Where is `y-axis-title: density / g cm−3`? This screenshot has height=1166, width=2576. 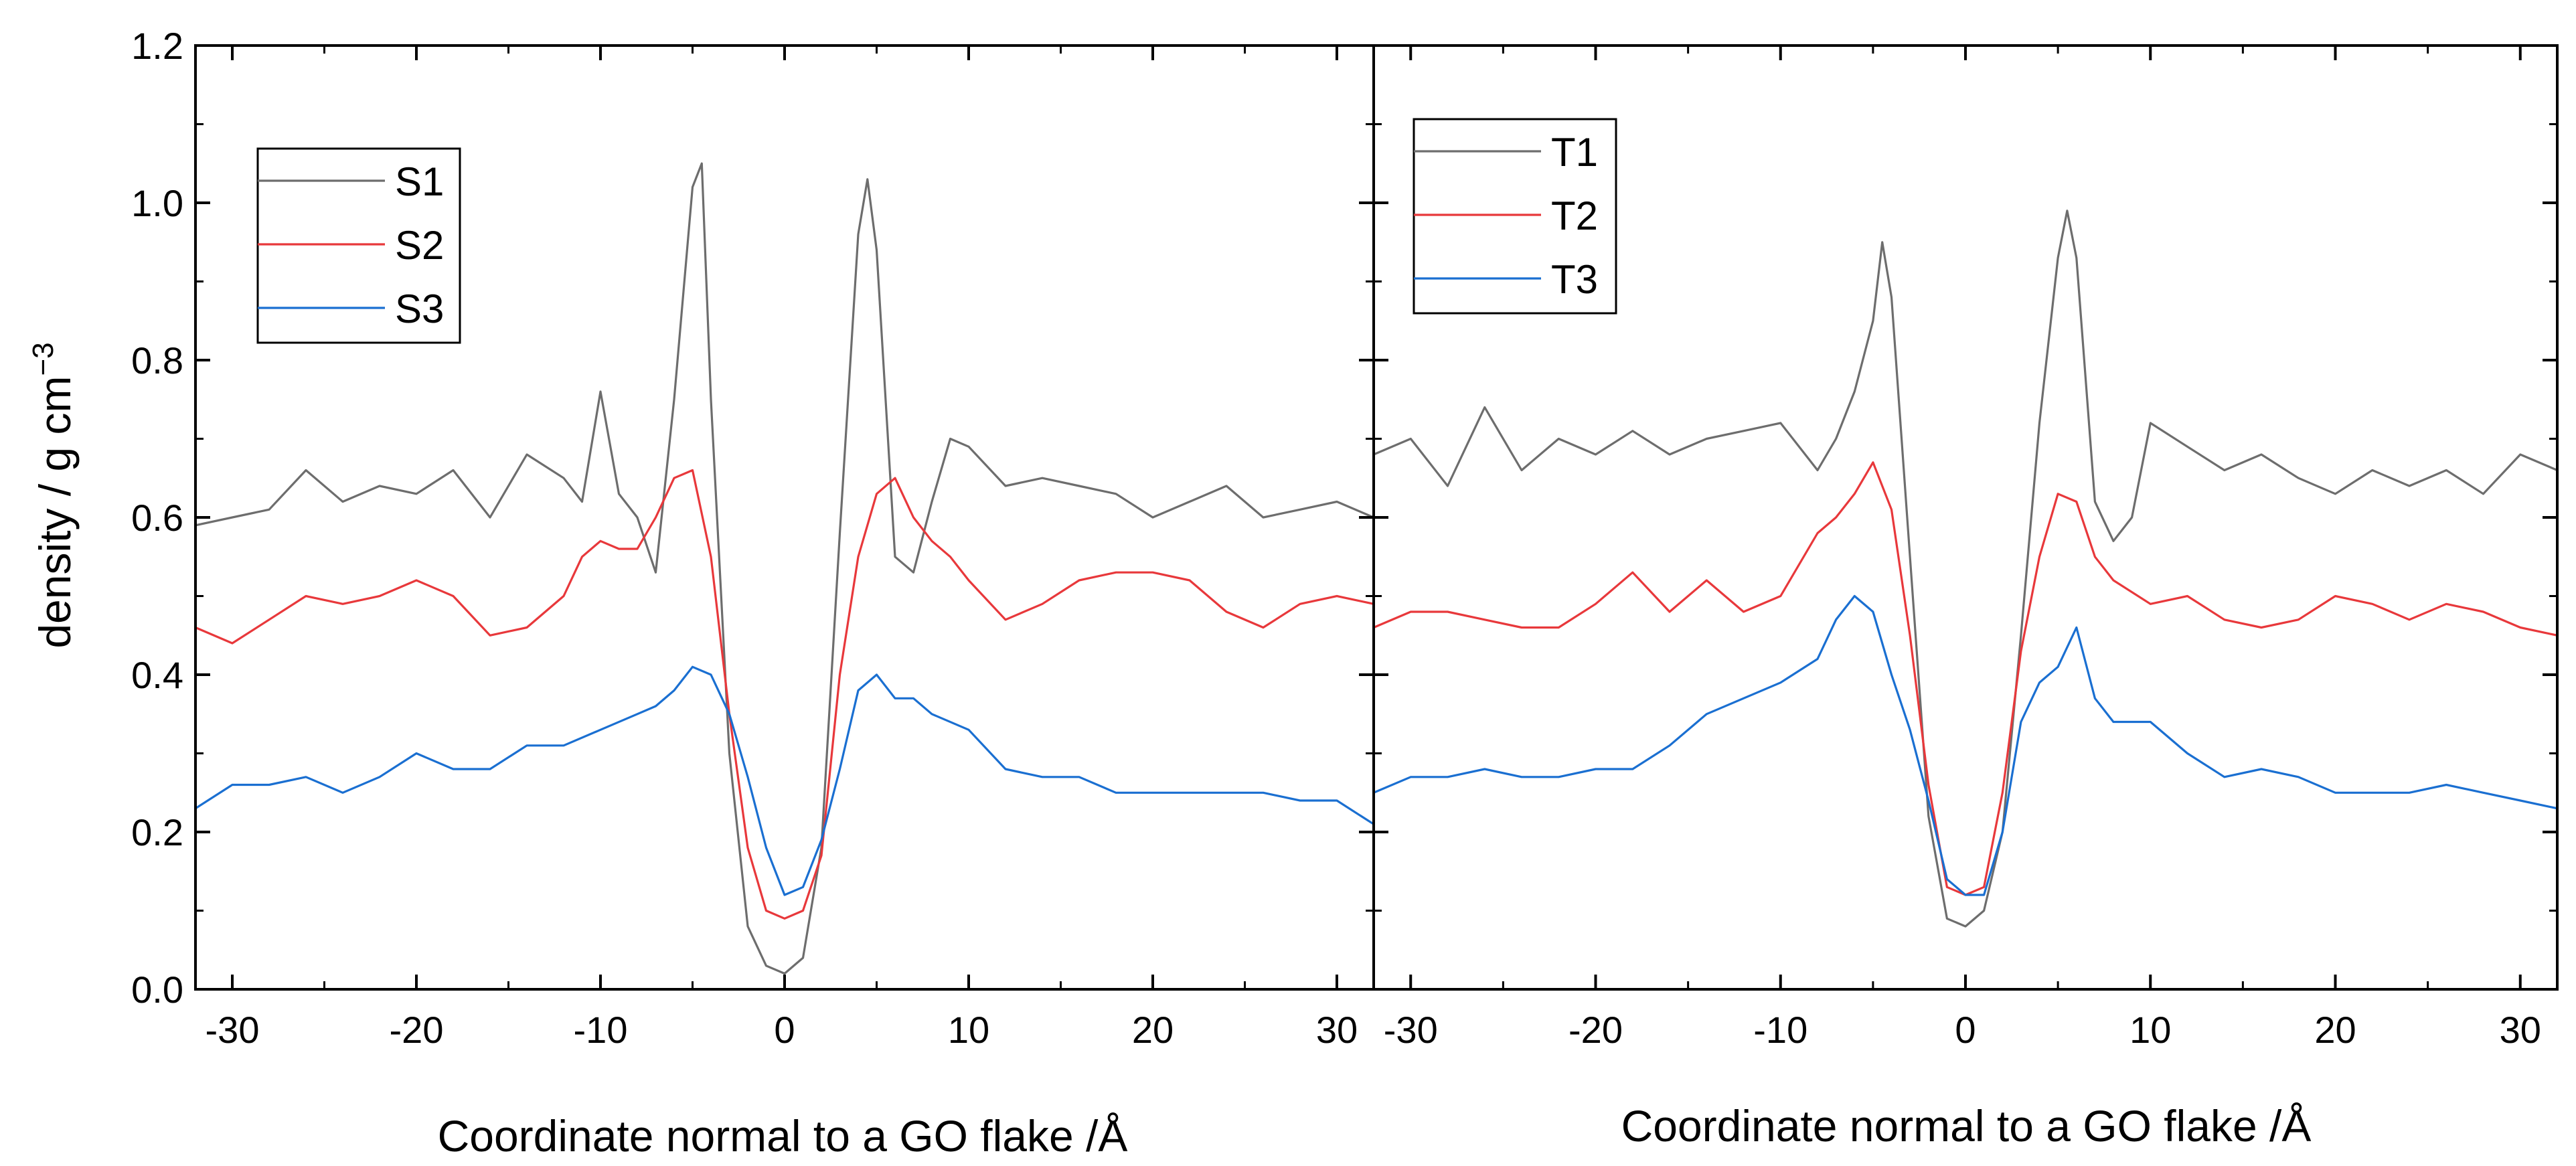 y-axis-title: density / g cm−3 is located at coordinates (54, 495).